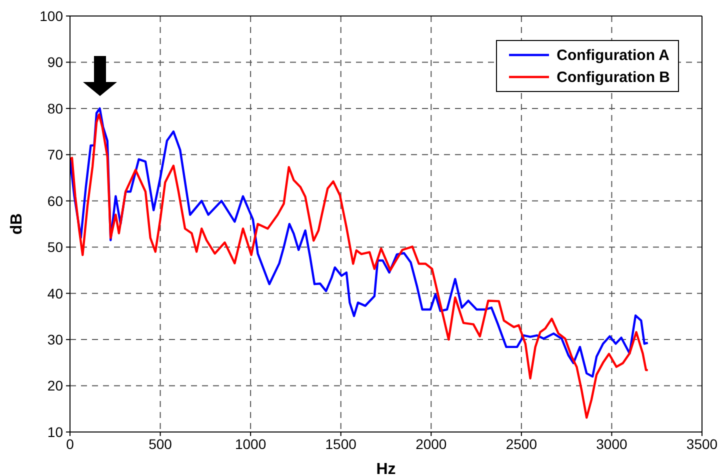  What do you see at coordinates (612, 444) in the screenshot?
I see `x-tick-label: 3000` at bounding box center [612, 444].